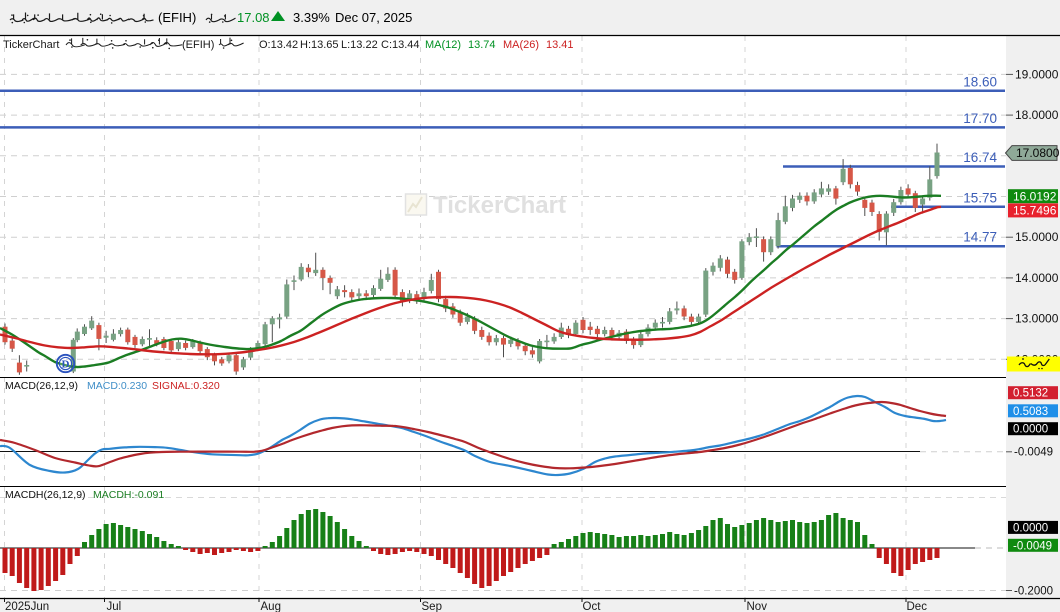 The width and height of the screenshot is (1060, 612). Describe the element at coordinates (757, 606) in the screenshot. I see `svg-text: Nov` at that location.